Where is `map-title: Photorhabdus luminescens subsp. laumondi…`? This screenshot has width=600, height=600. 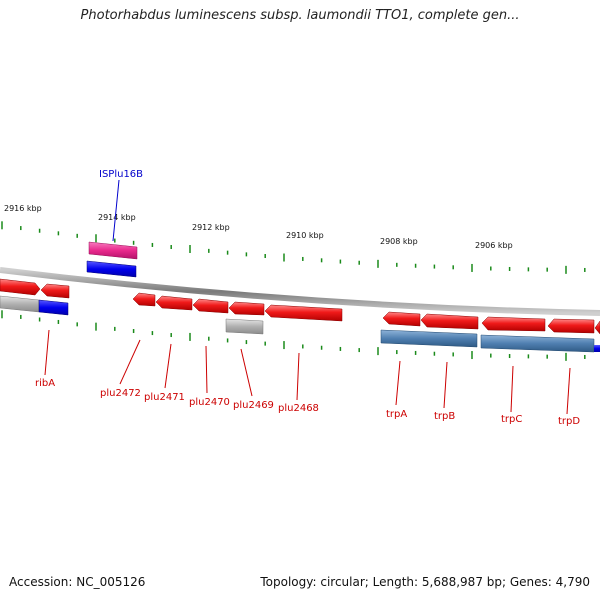
map-title: Photorhabdus luminescens subsp. laumondi… is located at coordinates (300, 15).